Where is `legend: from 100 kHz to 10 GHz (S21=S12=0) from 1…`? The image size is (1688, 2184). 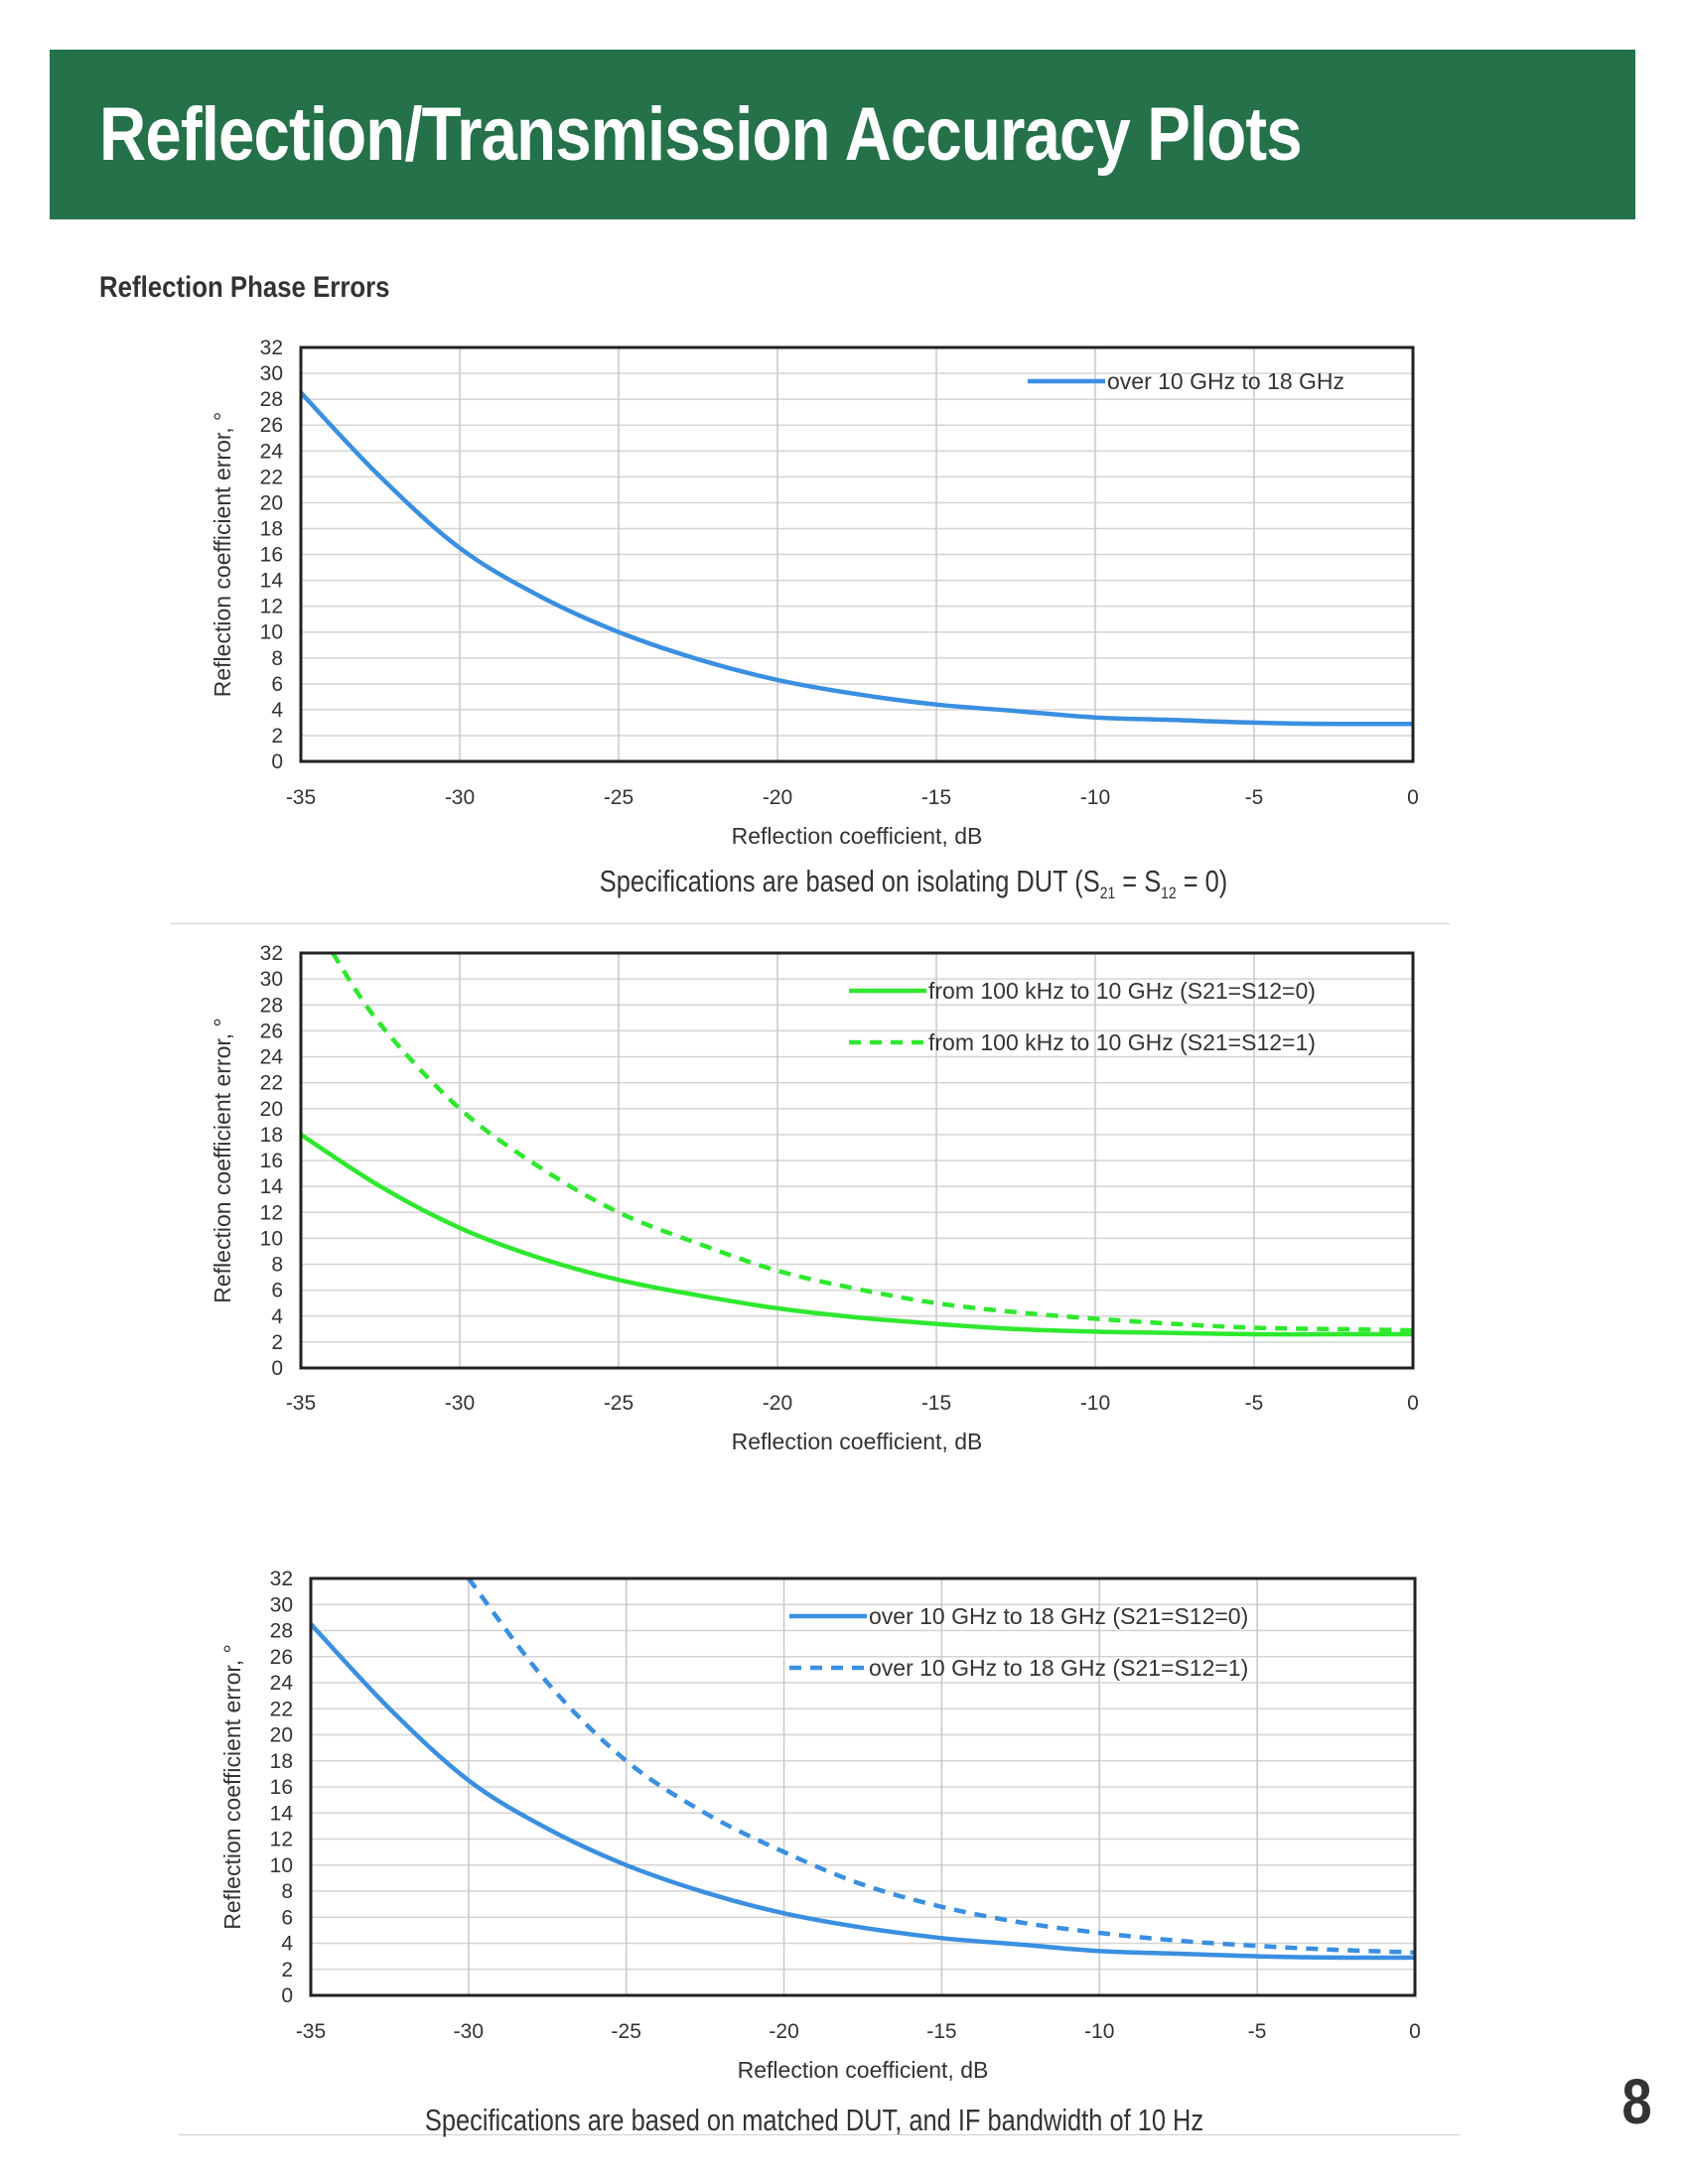 legend: from 100 kHz to 10 GHz (S21=S12=0) from 1… is located at coordinates (1082, 1016).